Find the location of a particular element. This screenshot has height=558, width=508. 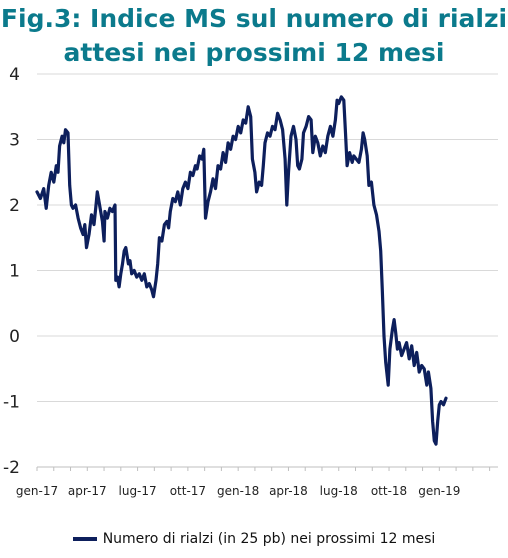

y-axis-ticks: 4 3 2 1 0 -1 -2 is located at coordinates (11, 271).